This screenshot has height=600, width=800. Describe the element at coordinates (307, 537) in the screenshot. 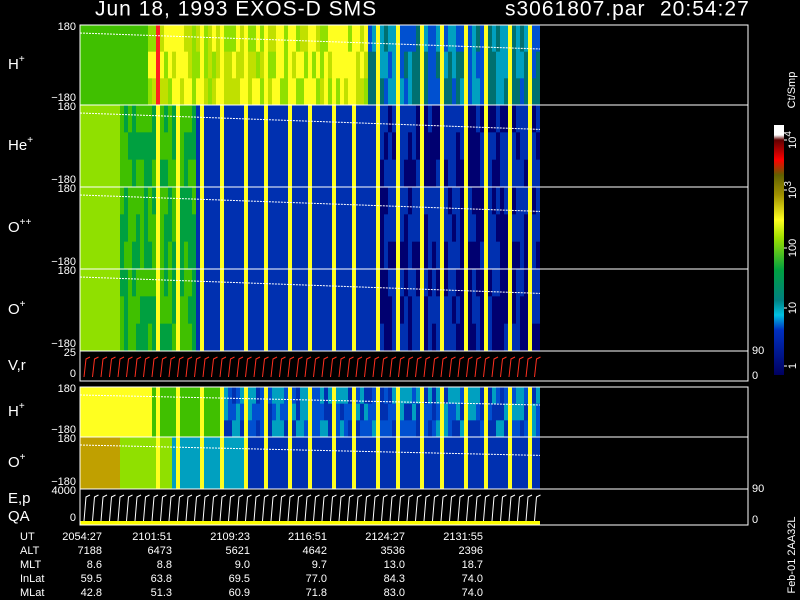

I see `ephemeris-value: 2116:51` at that location.